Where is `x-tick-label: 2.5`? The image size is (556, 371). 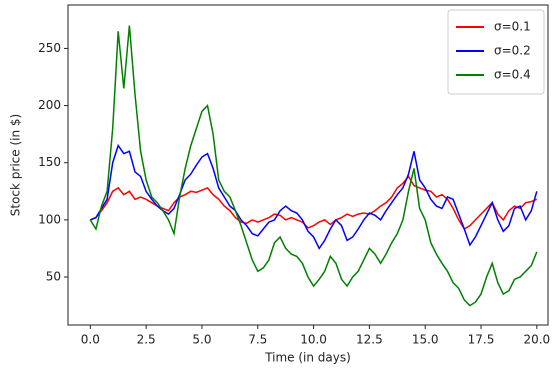 x-tick-label: 2.5 is located at coordinates (146, 340).